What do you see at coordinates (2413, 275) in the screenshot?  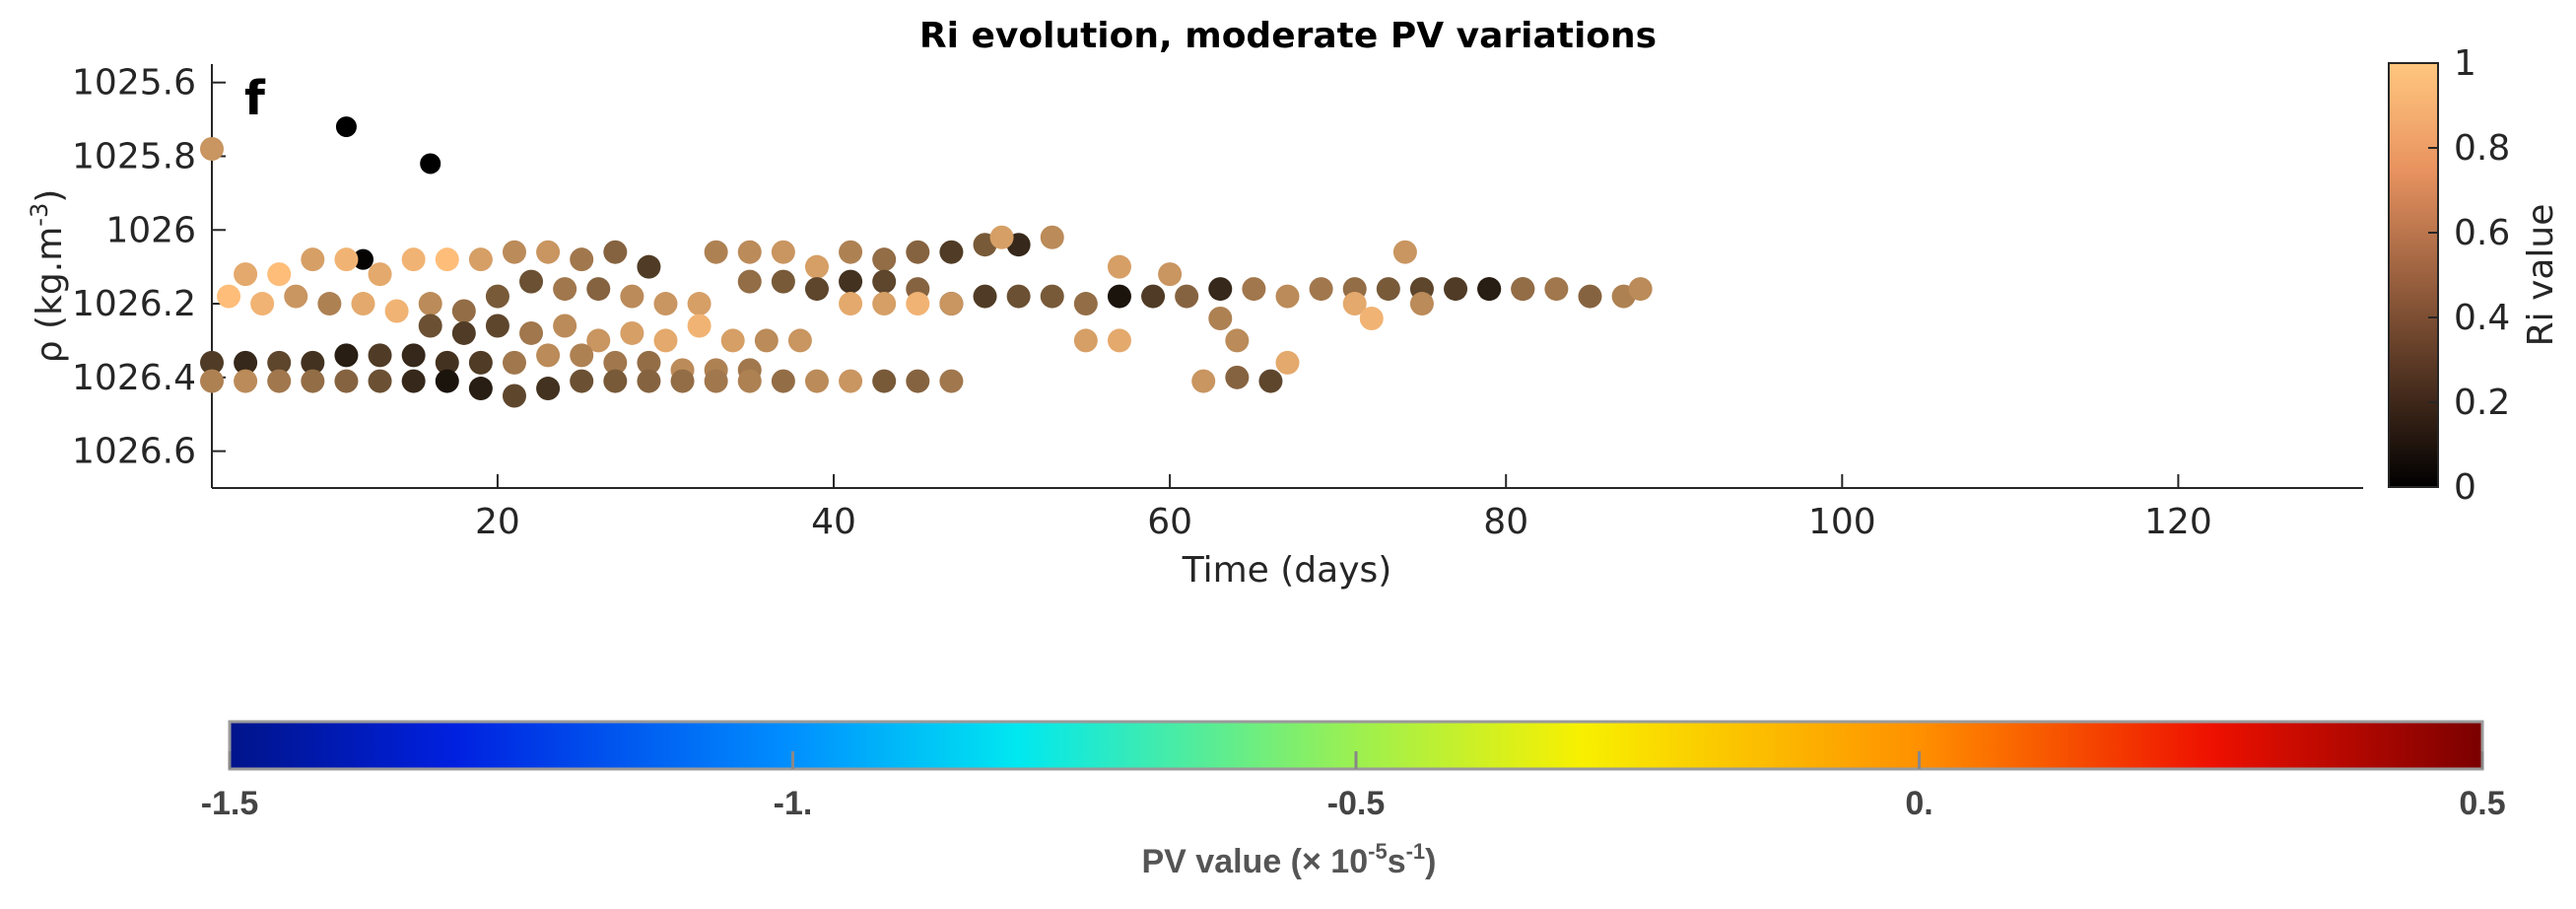 I see `ri-colorbar` at bounding box center [2413, 275].